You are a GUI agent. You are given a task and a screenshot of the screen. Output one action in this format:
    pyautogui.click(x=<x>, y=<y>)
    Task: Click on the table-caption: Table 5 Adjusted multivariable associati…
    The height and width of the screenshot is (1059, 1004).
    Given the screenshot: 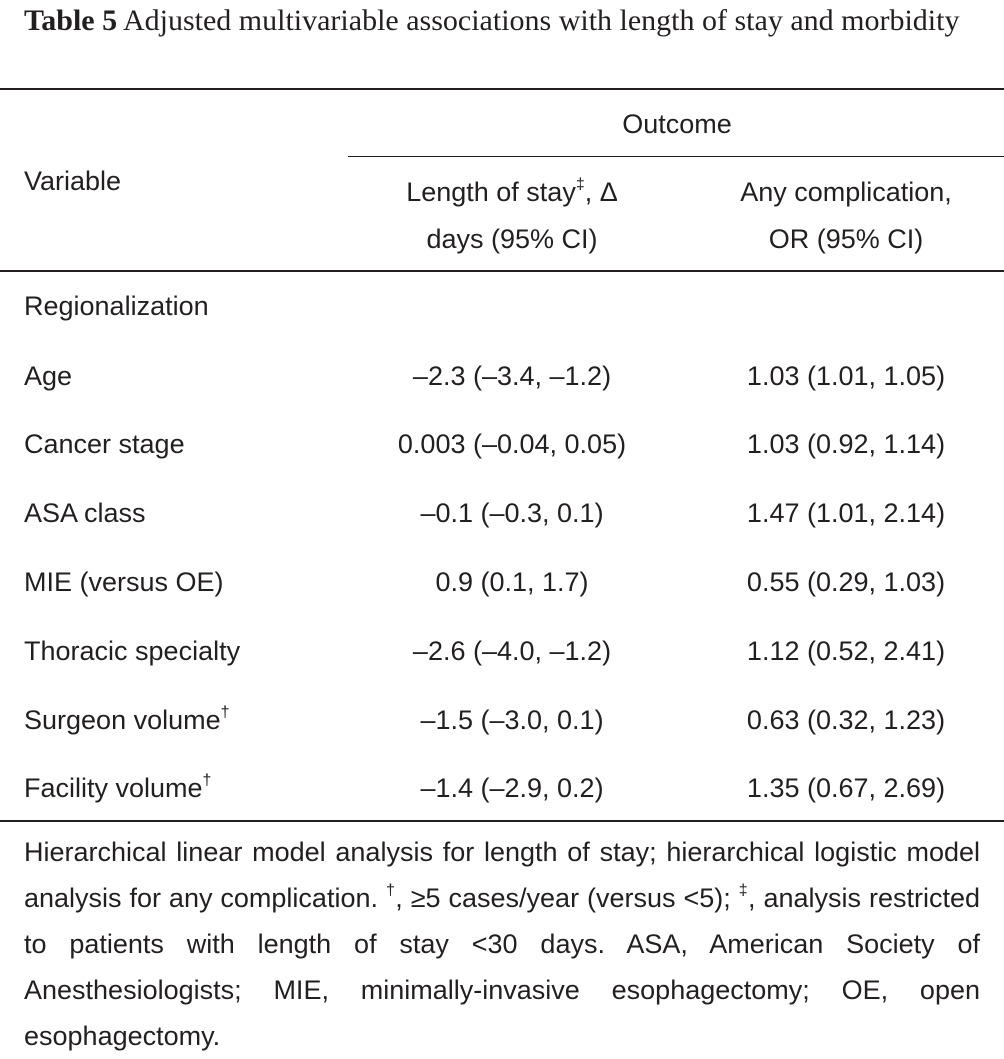 What is the action you would take?
    pyautogui.click(x=509, y=21)
    